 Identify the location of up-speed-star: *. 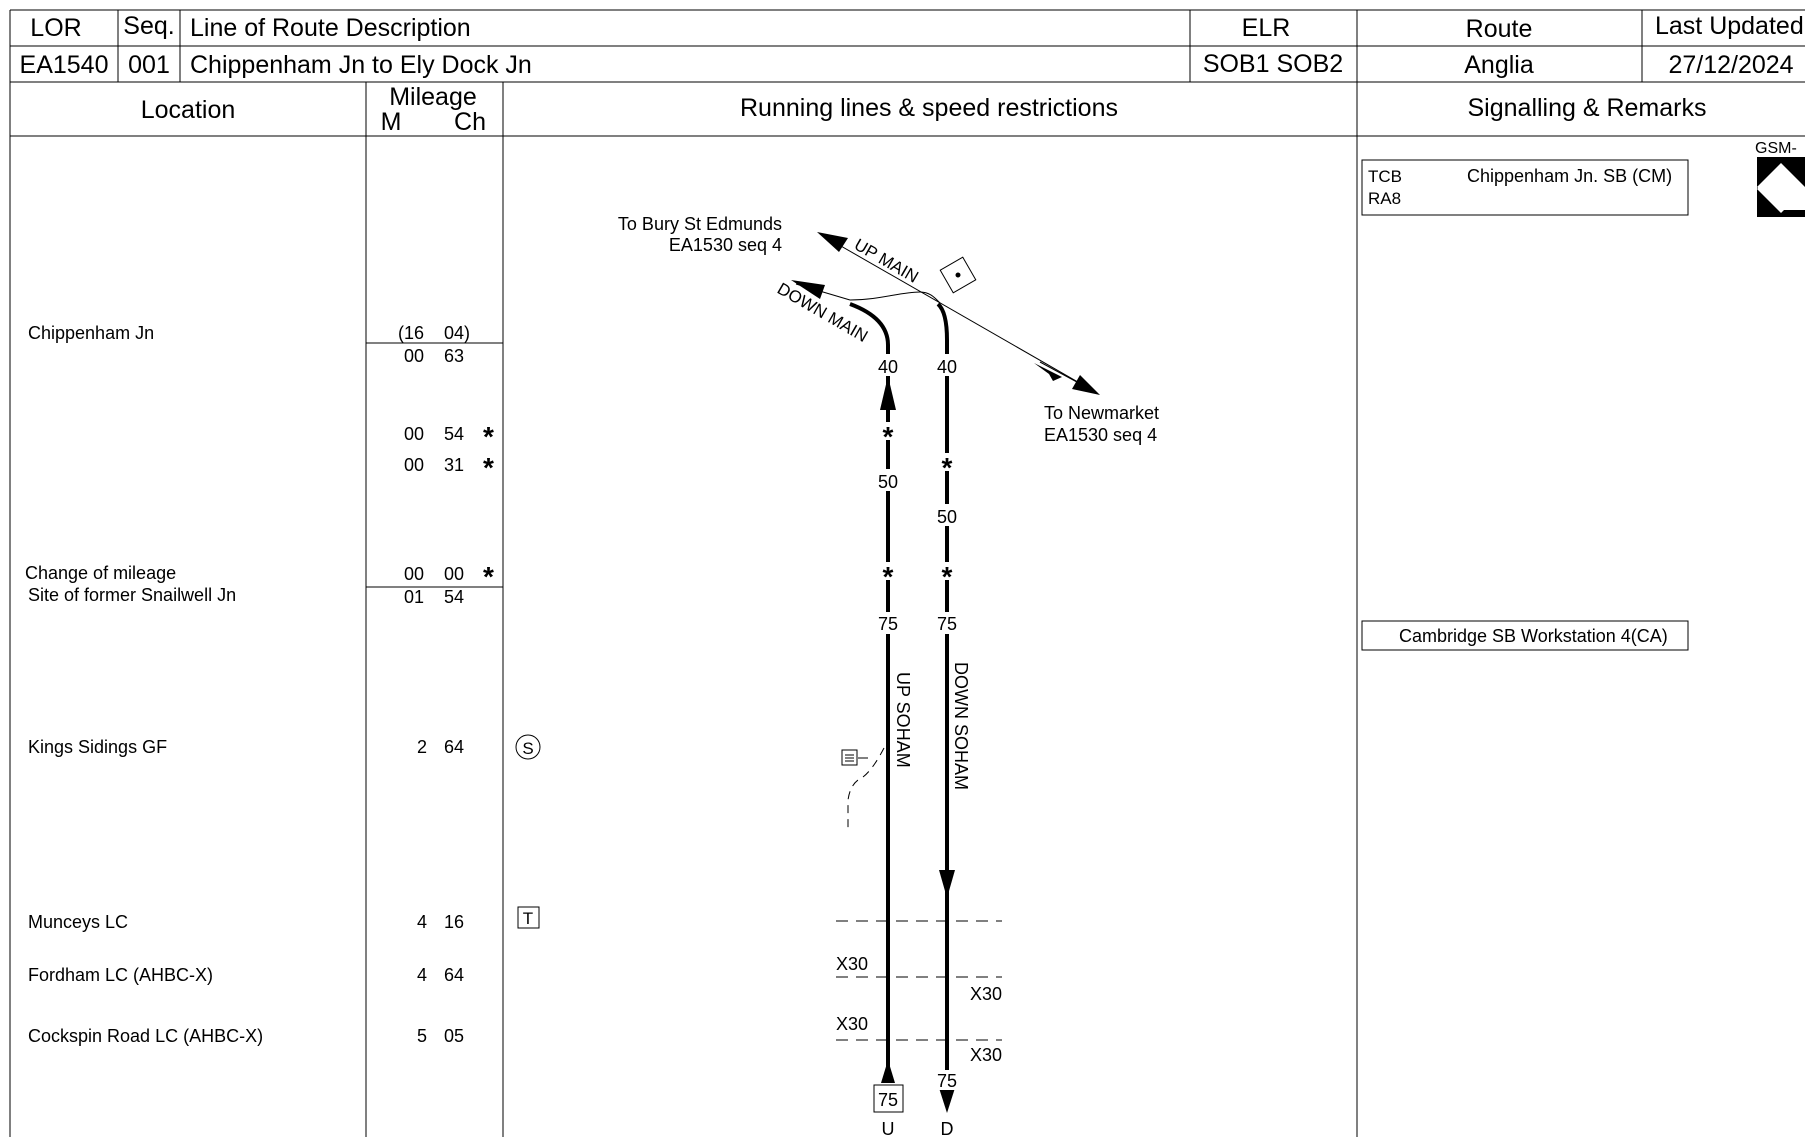
(888, 436).